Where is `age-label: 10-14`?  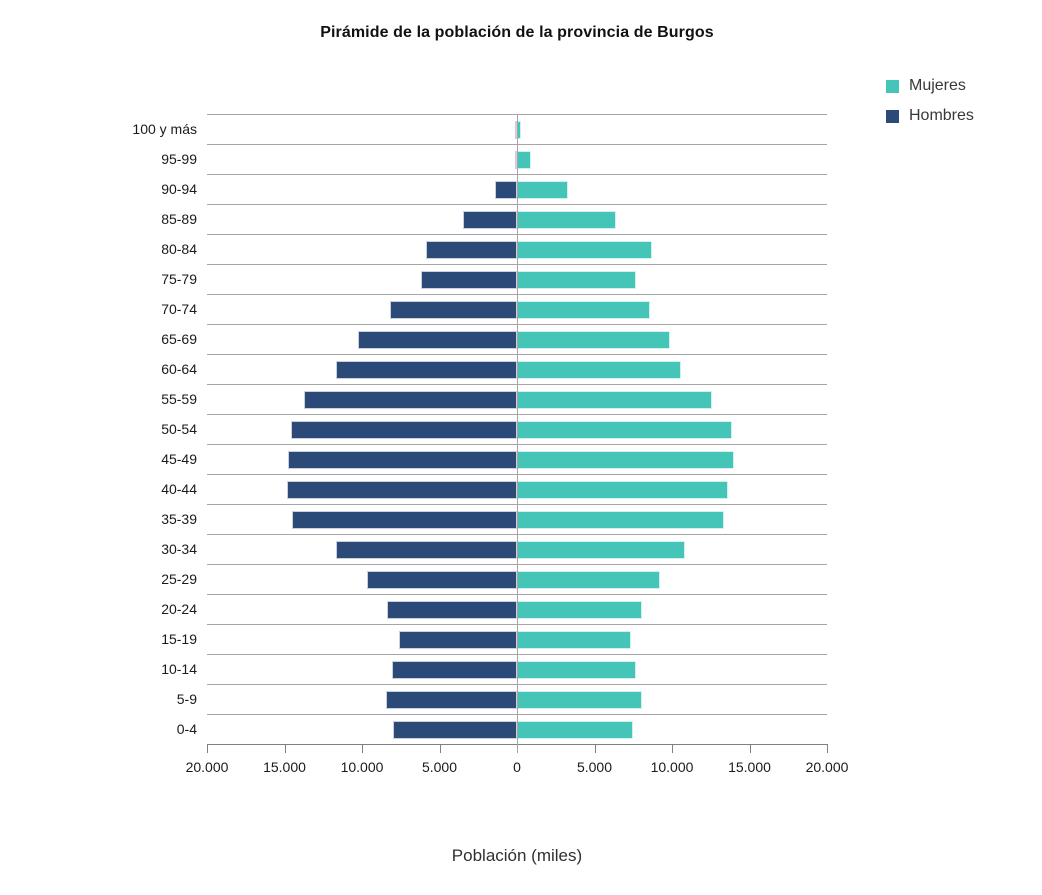
age-label: 10-14 is located at coordinates (179, 669).